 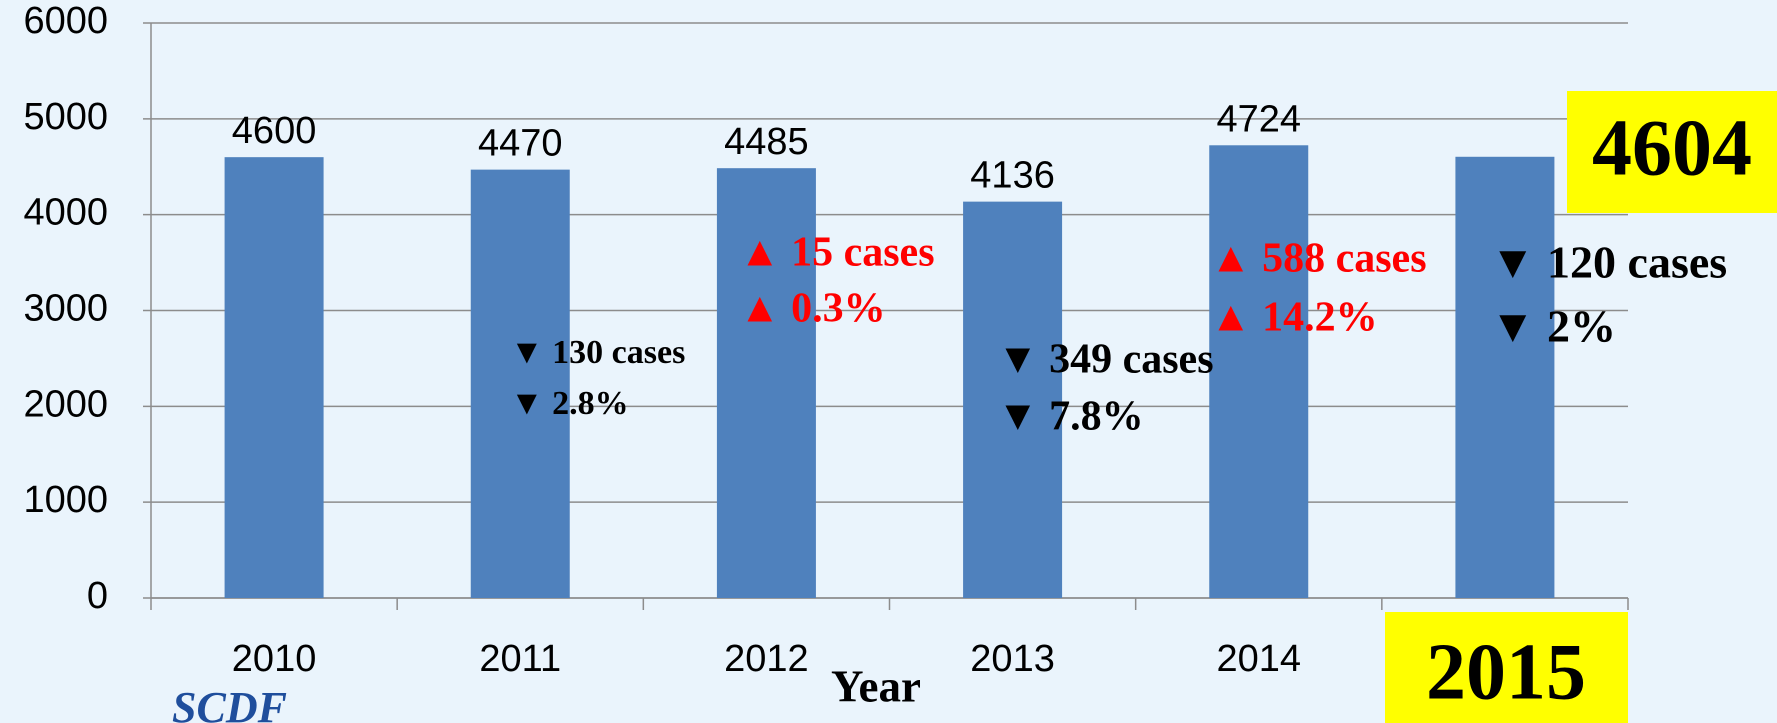 What do you see at coordinates (97, 596) in the screenshot?
I see `y-tick-label: 0` at bounding box center [97, 596].